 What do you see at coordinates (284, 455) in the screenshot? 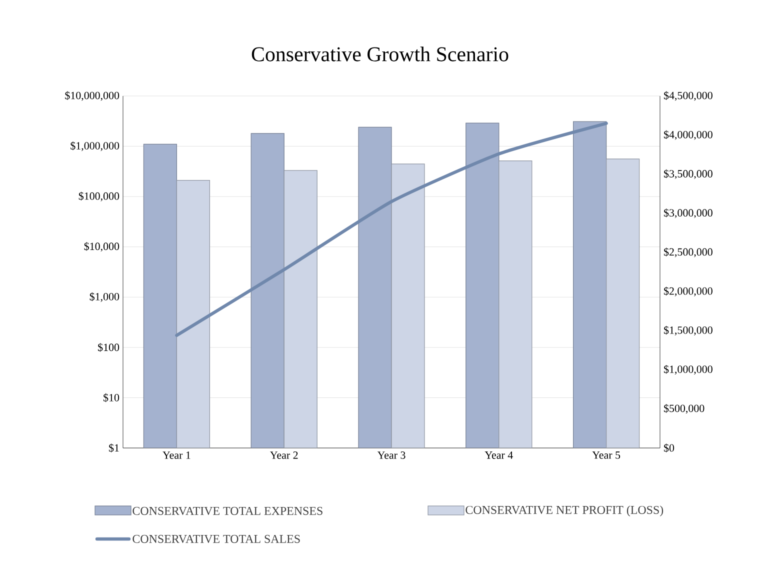
I see `x-tick-label: Year 2` at bounding box center [284, 455].